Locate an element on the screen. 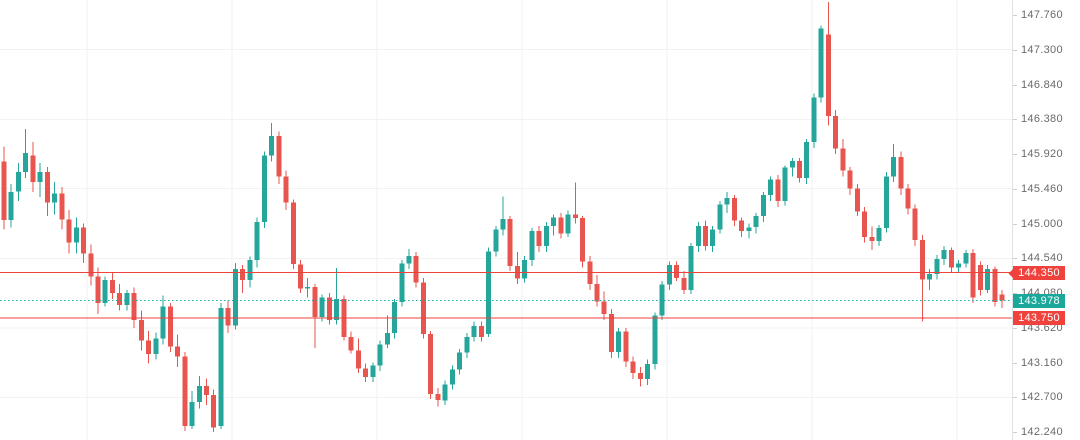 The width and height of the screenshot is (1080, 440). price-tick-label: 145.460 is located at coordinates (1038, 188).